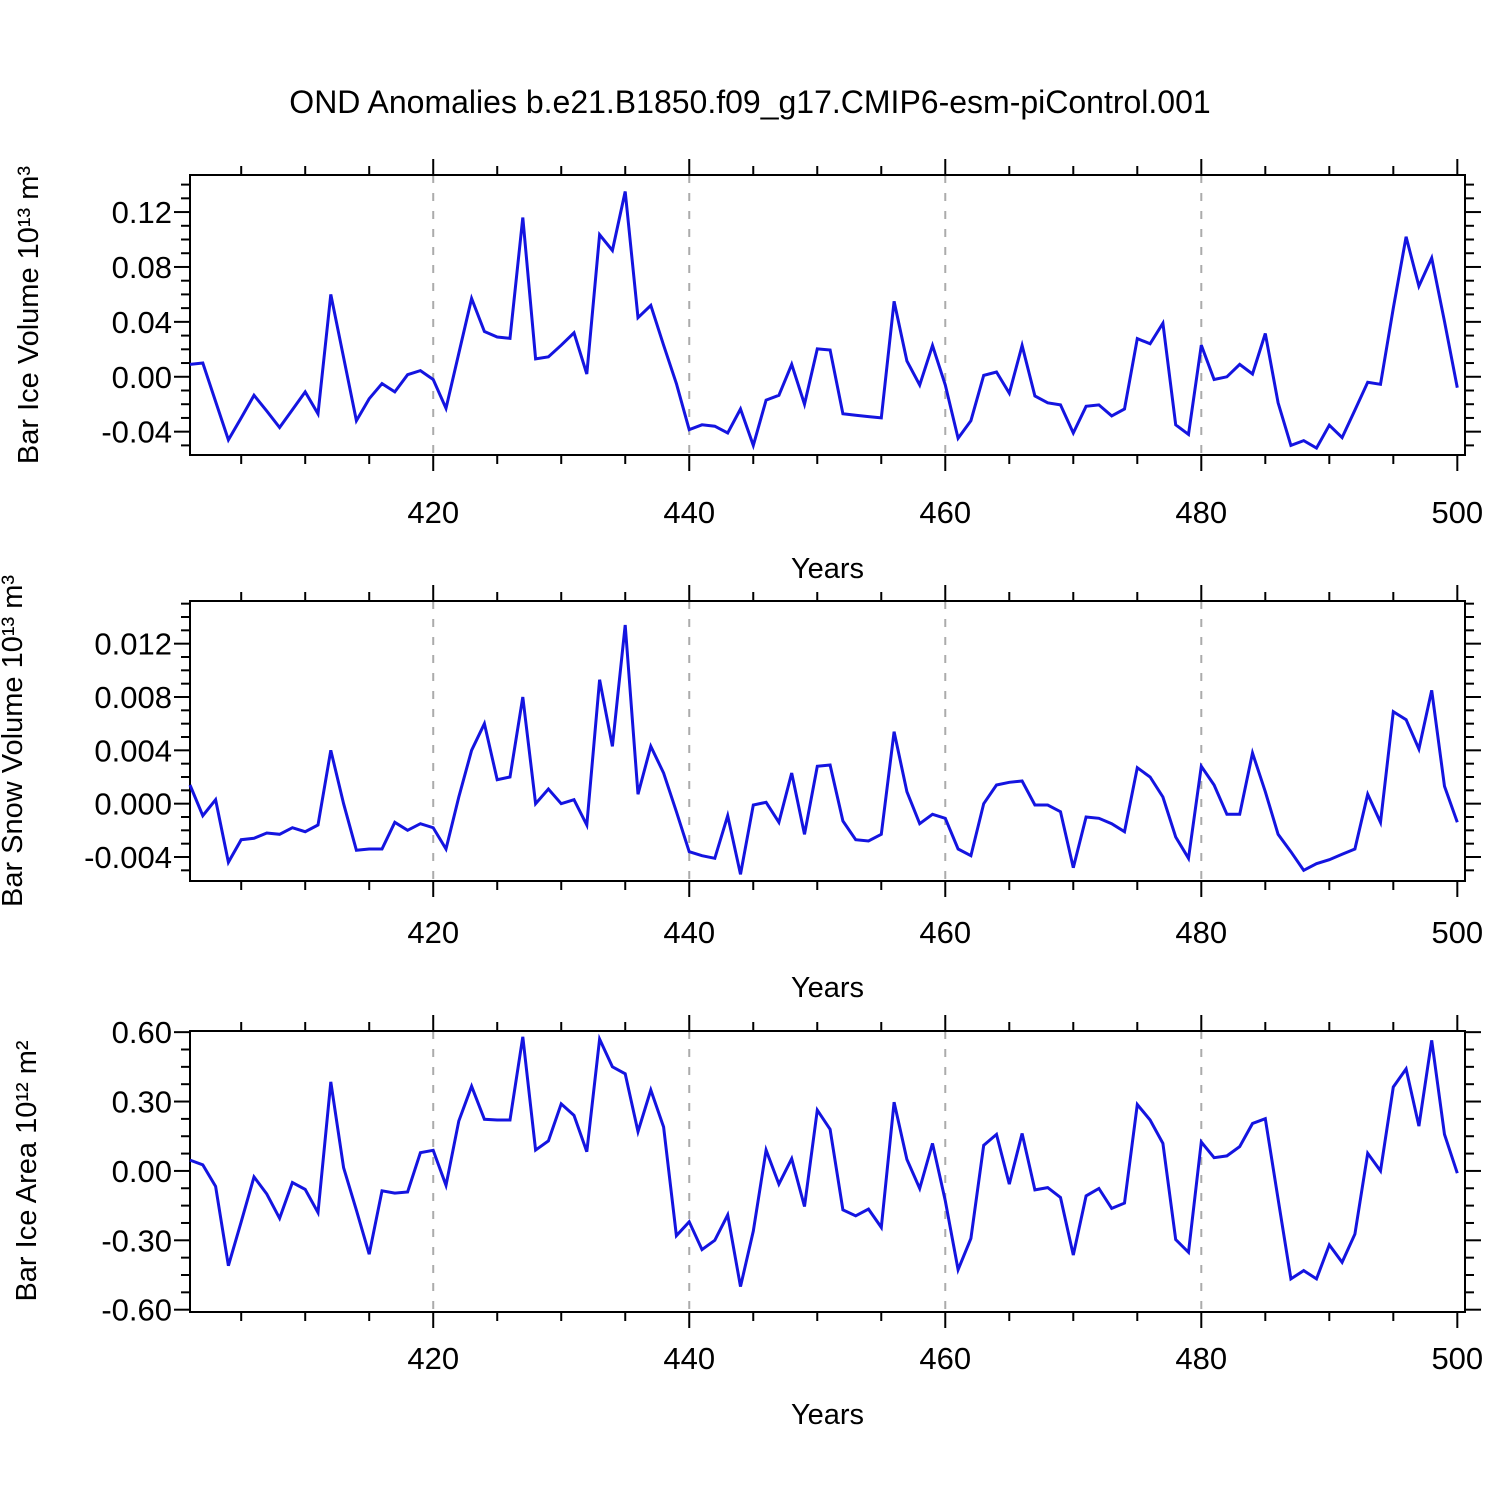  Describe the element at coordinates (133, 804) in the screenshot. I see `y-tick-label: 0.000` at that location.